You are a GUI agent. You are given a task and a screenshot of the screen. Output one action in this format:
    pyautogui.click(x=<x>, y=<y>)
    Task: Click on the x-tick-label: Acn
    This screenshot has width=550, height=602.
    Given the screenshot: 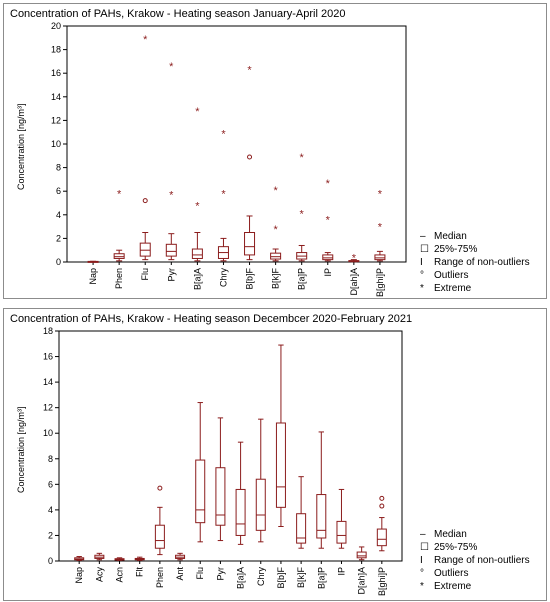 What is the action you would take?
    pyautogui.click(x=120, y=575)
    